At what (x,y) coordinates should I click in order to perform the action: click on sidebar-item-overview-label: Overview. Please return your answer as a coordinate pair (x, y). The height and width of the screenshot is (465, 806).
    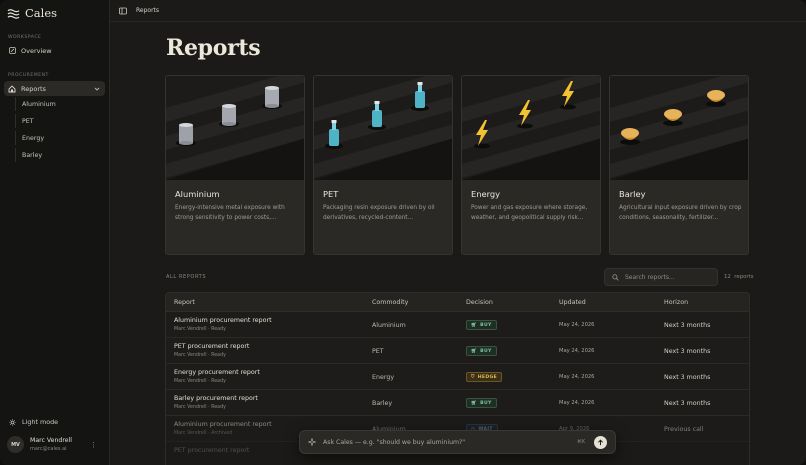
    Looking at the image, I should click on (36, 50).